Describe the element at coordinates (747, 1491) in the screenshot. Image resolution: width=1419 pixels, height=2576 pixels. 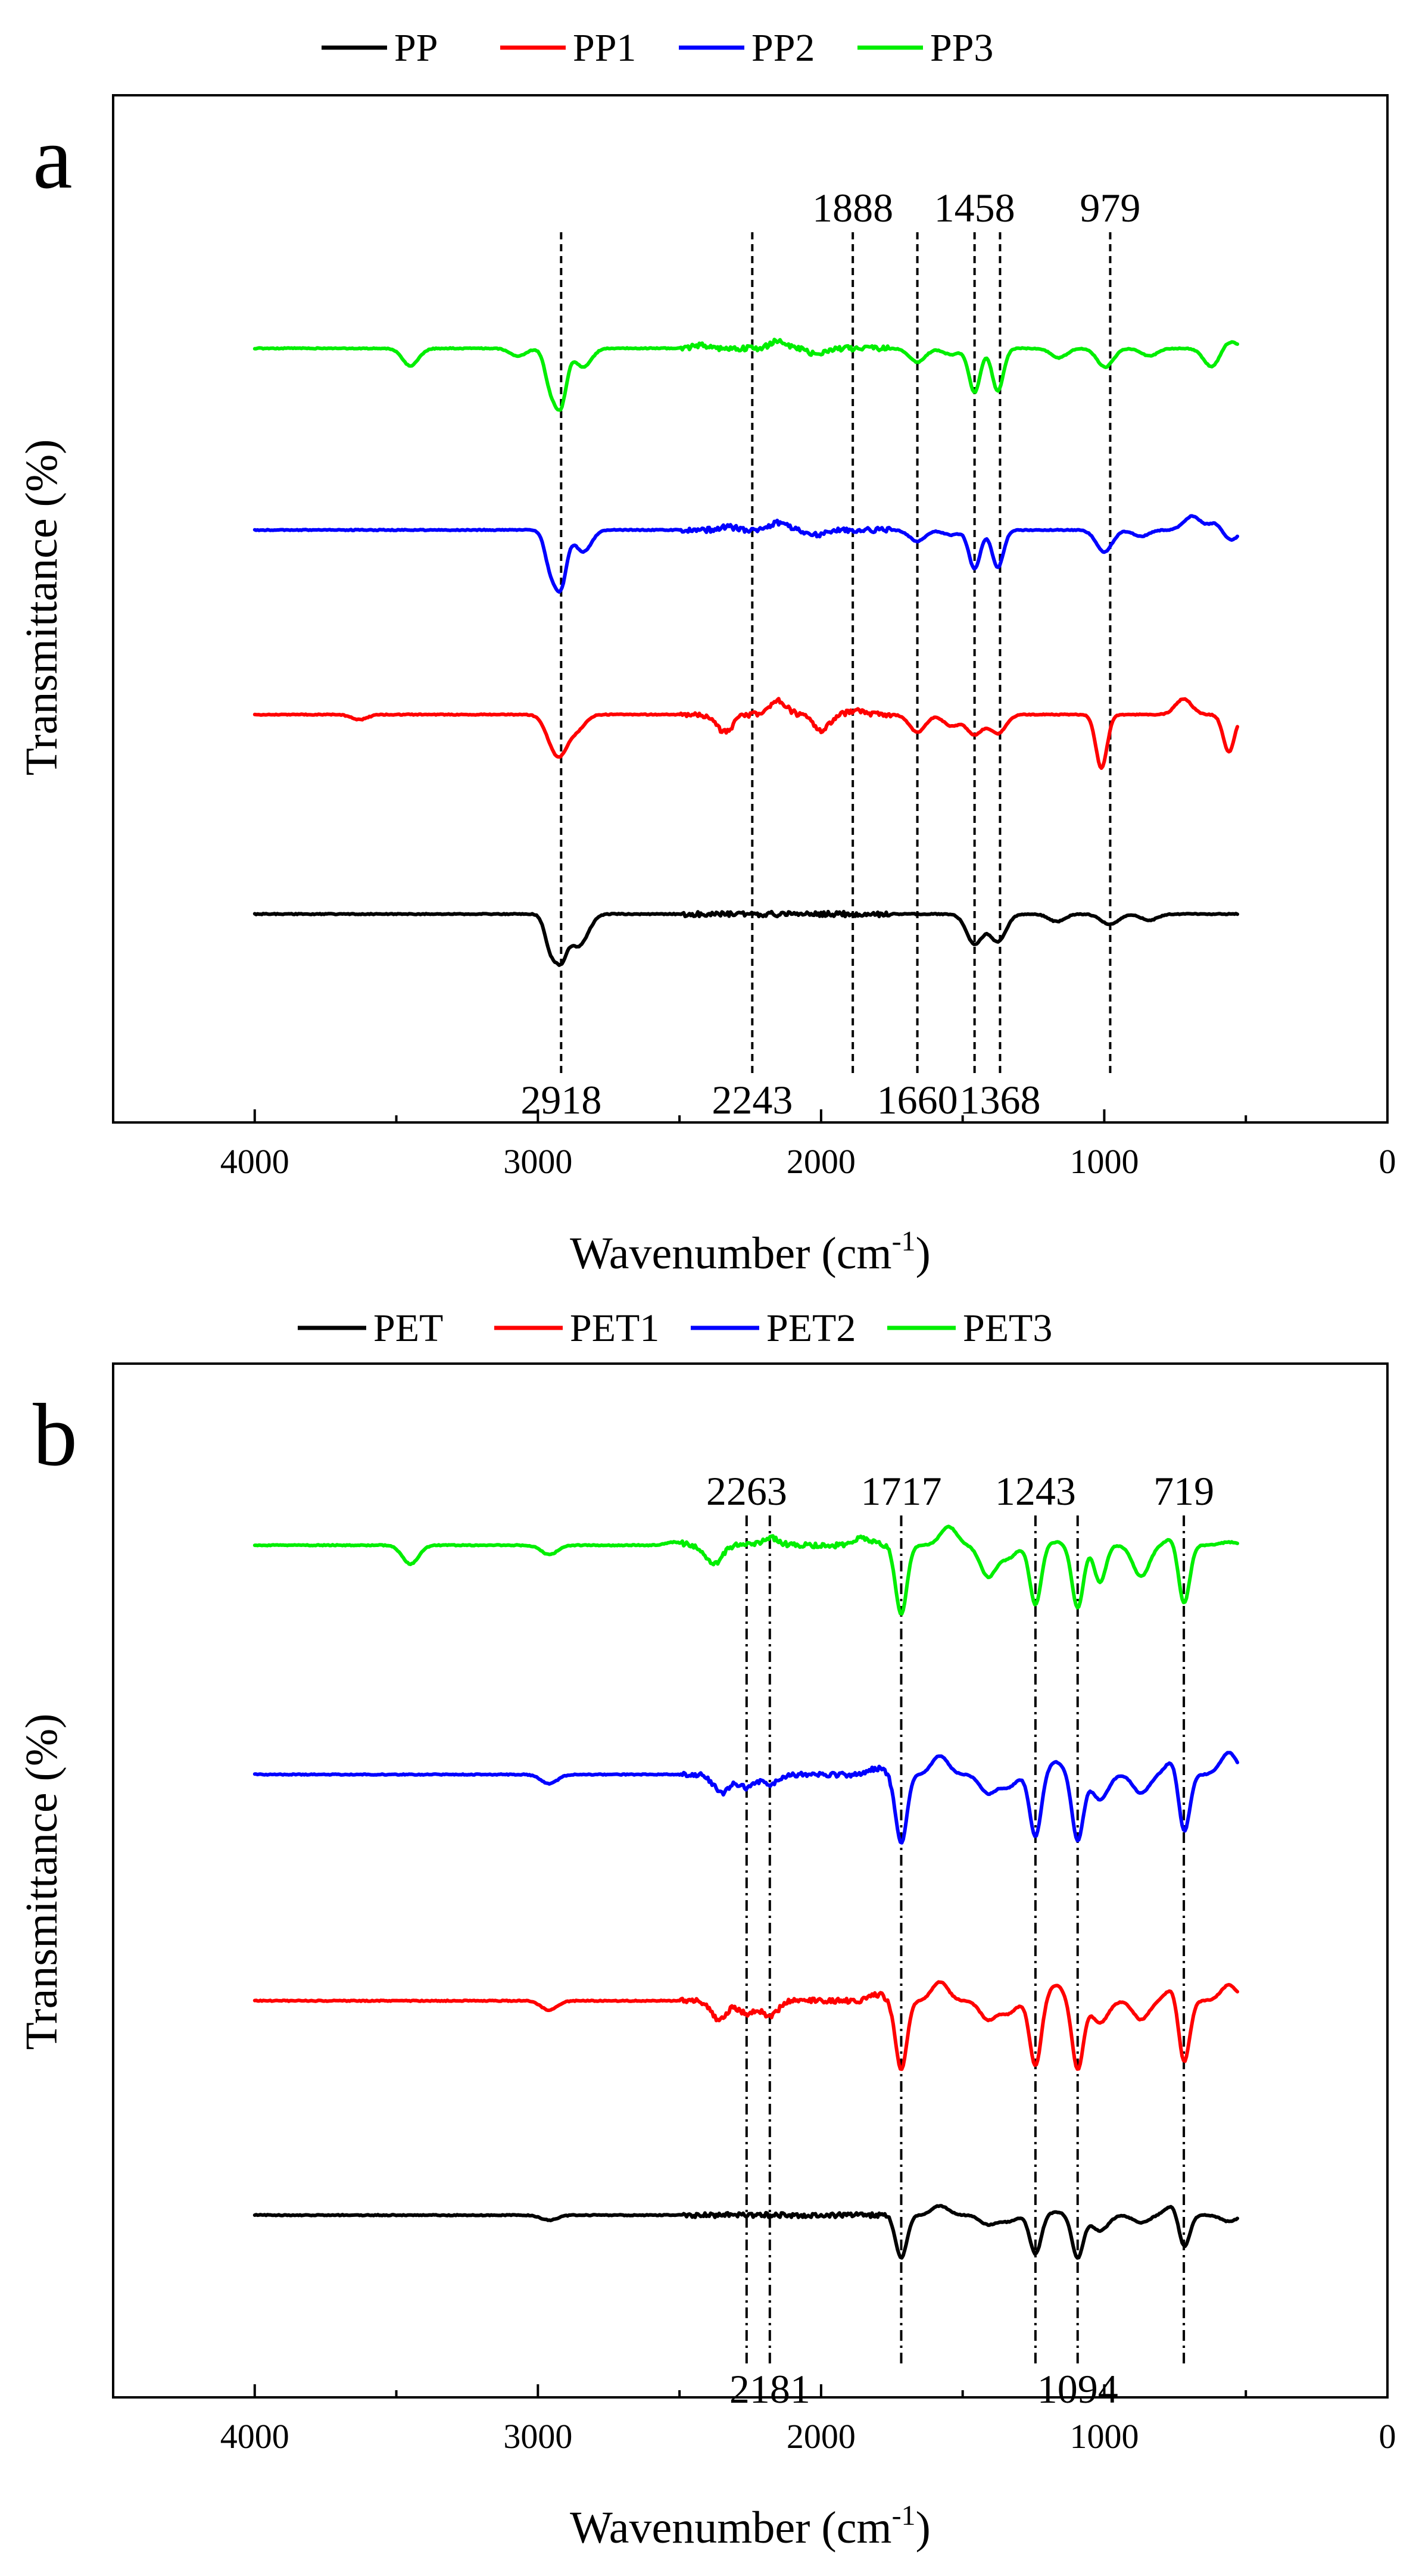
I see `reference-label-2263: 2263` at that location.